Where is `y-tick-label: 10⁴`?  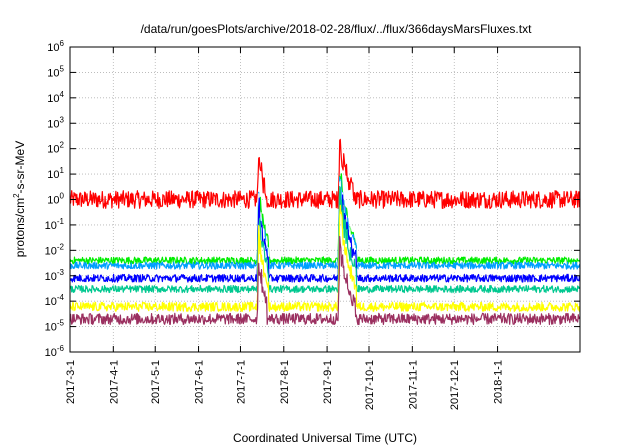 y-tick-label: 10⁴ is located at coordinates (55, 97).